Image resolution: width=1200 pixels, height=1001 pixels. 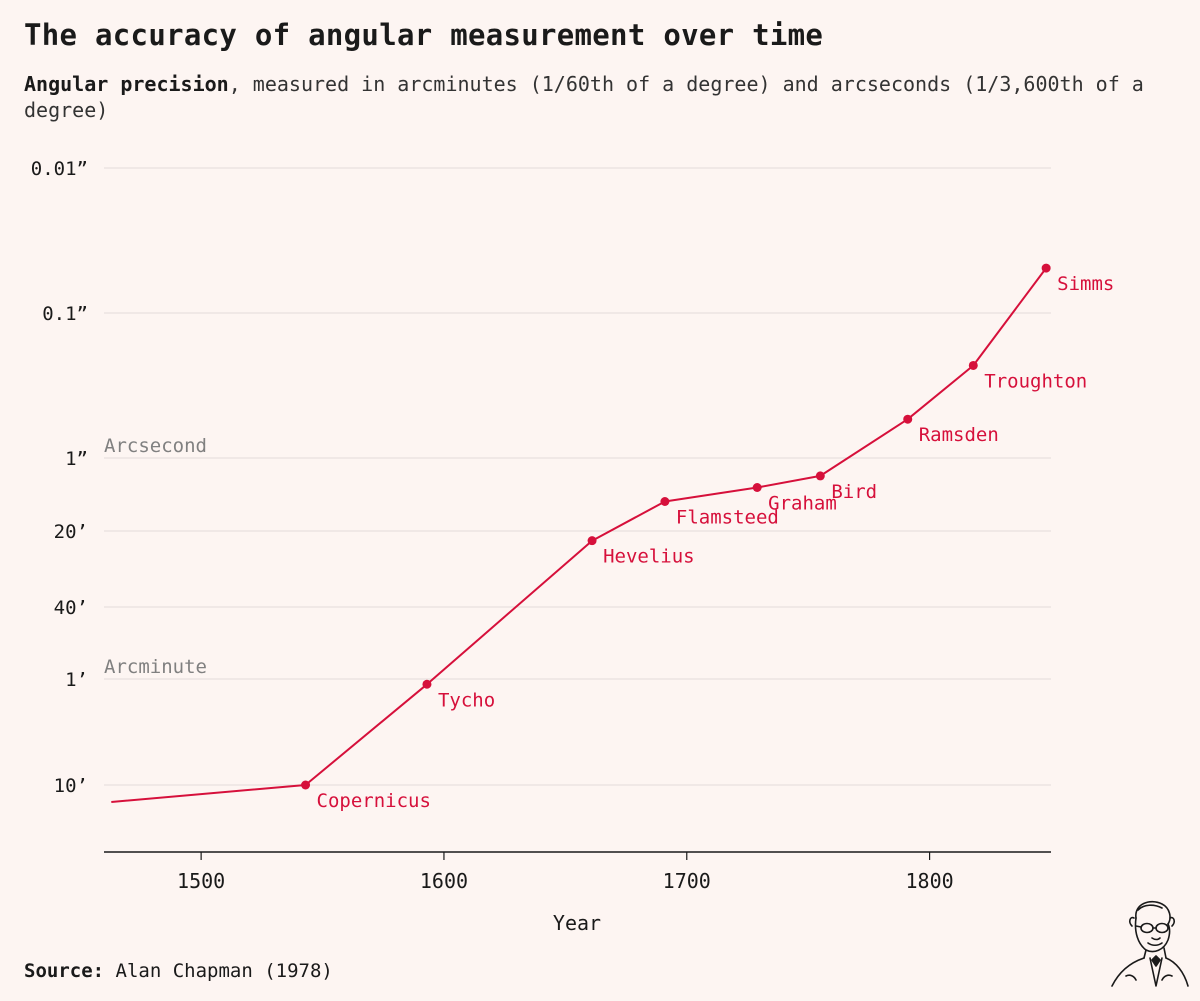 I want to click on author-portrait-icon, so click(x=1150, y=943).